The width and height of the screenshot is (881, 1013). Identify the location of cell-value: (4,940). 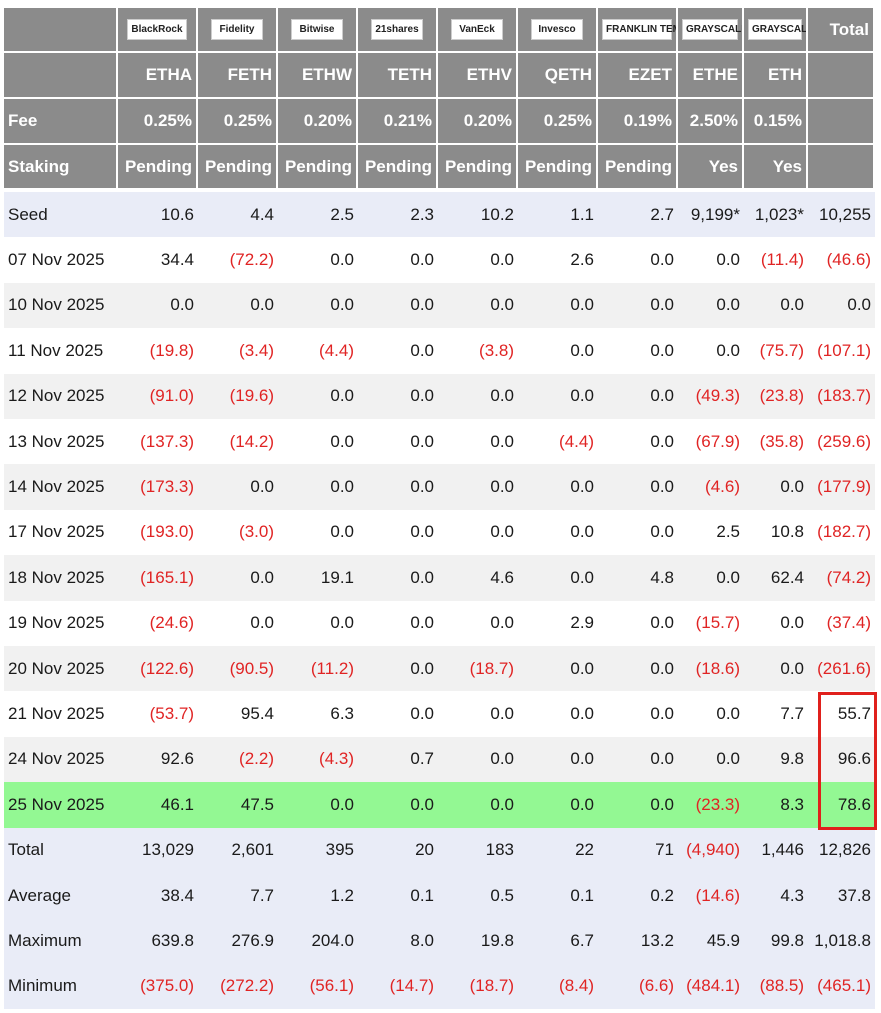
(711, 850).